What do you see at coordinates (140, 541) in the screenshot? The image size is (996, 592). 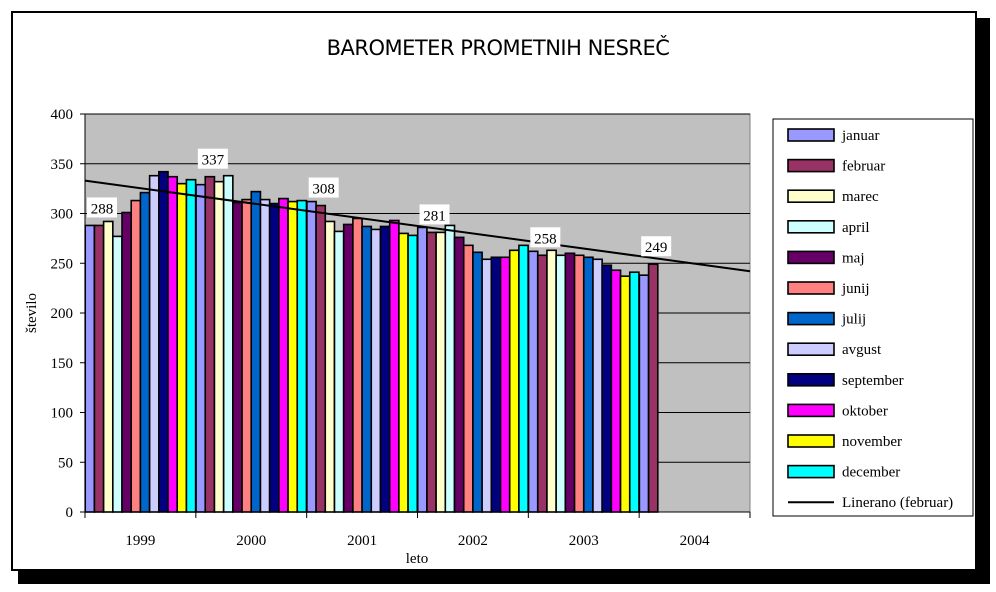 I see `x-tick-label: 1999` at bounding box center [140, 541].